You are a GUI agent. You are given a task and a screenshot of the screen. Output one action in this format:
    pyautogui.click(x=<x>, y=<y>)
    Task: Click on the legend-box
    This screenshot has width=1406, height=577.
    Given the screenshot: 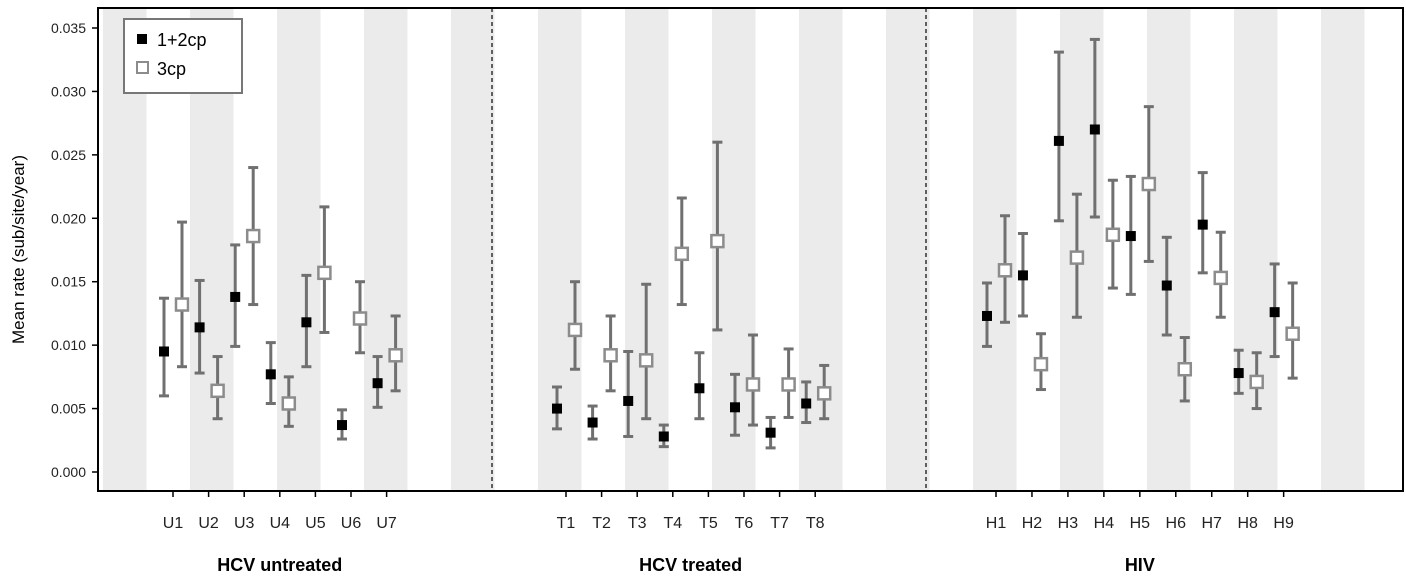 What is the action you would take?
    pyautogui.click(x=183, y=56)
    